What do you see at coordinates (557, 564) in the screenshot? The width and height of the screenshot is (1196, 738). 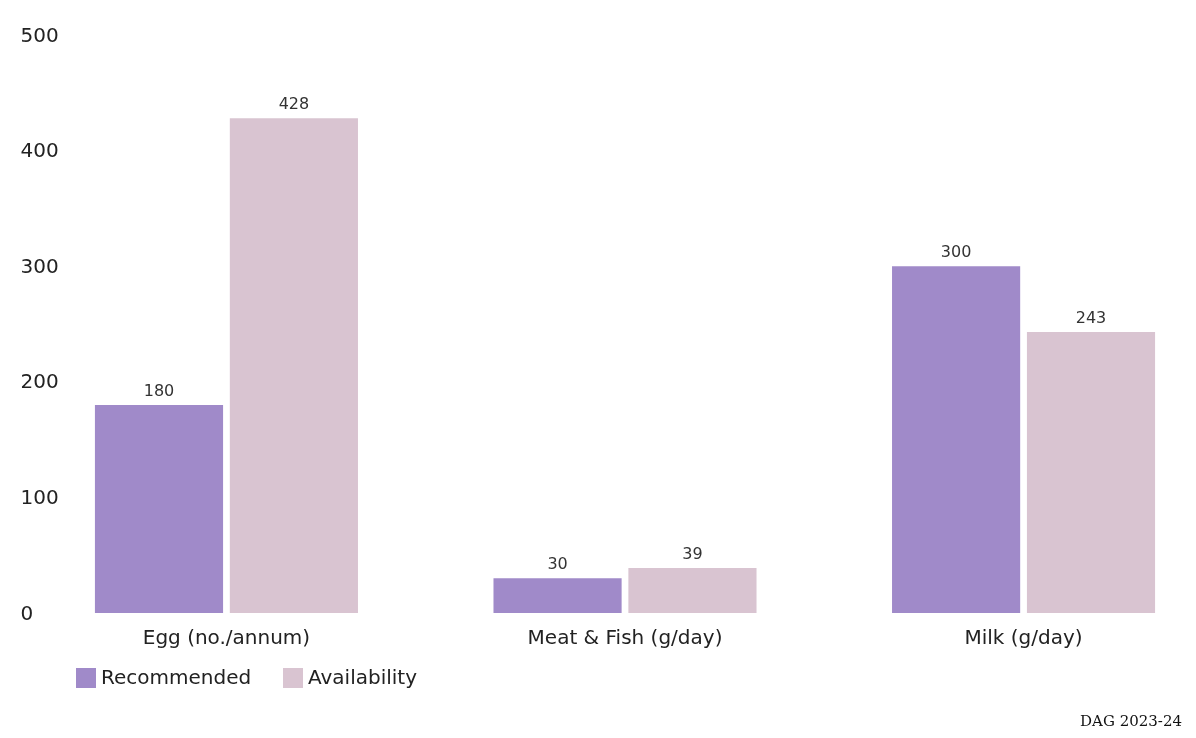 I see `data-label: 30` at bounding box center [557, 564].